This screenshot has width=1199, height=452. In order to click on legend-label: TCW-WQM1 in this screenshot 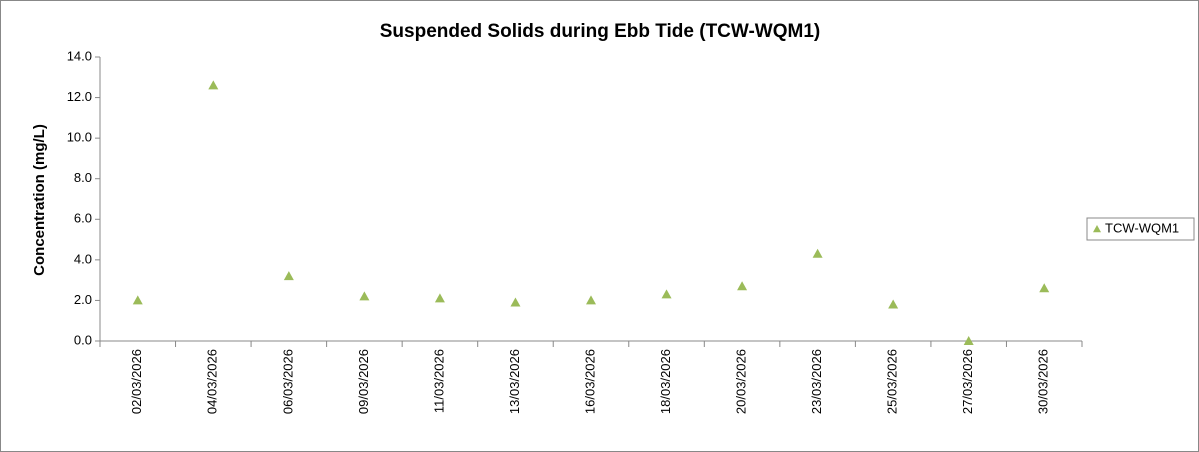, I will do `click(1142, 227)`.